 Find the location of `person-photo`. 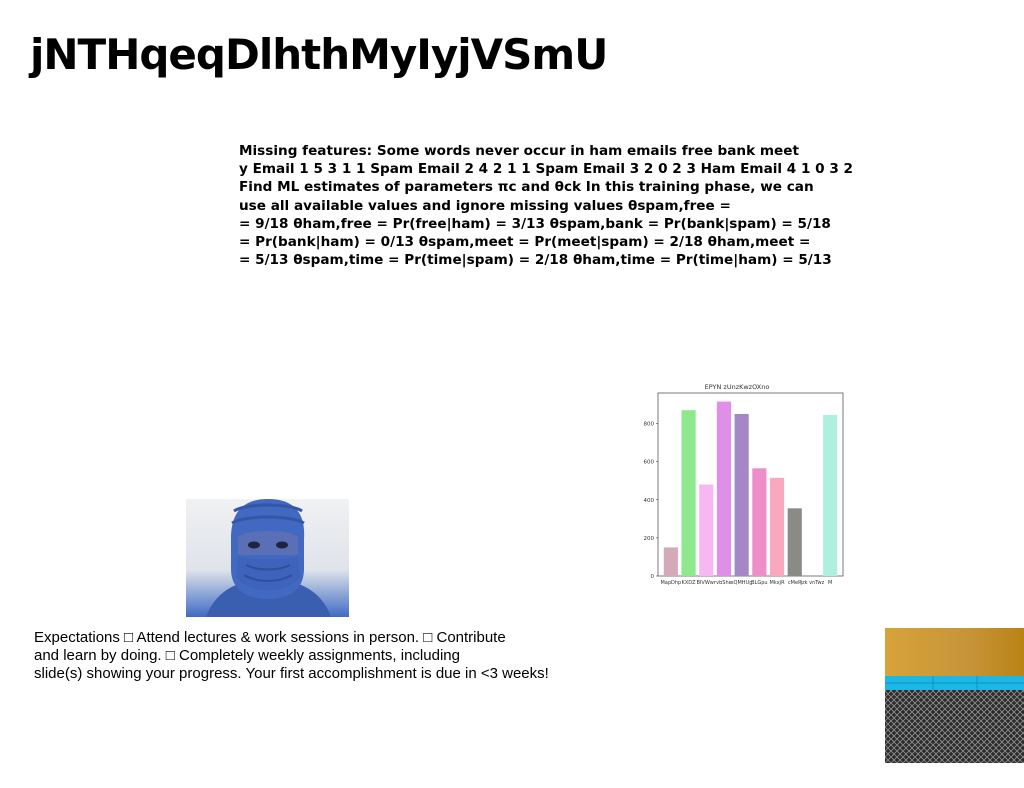

person-photo is located at coordinates (267, 558).